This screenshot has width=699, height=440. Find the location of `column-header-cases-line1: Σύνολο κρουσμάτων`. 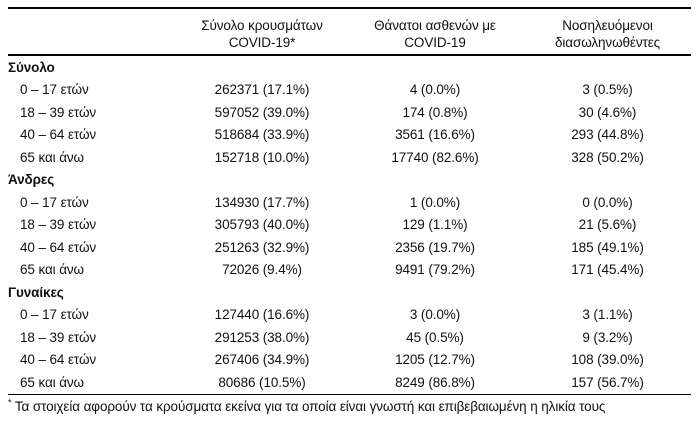

column-header-cases-line1: Σύνολο κρουσμάτων is located at coordinates (262, 25).